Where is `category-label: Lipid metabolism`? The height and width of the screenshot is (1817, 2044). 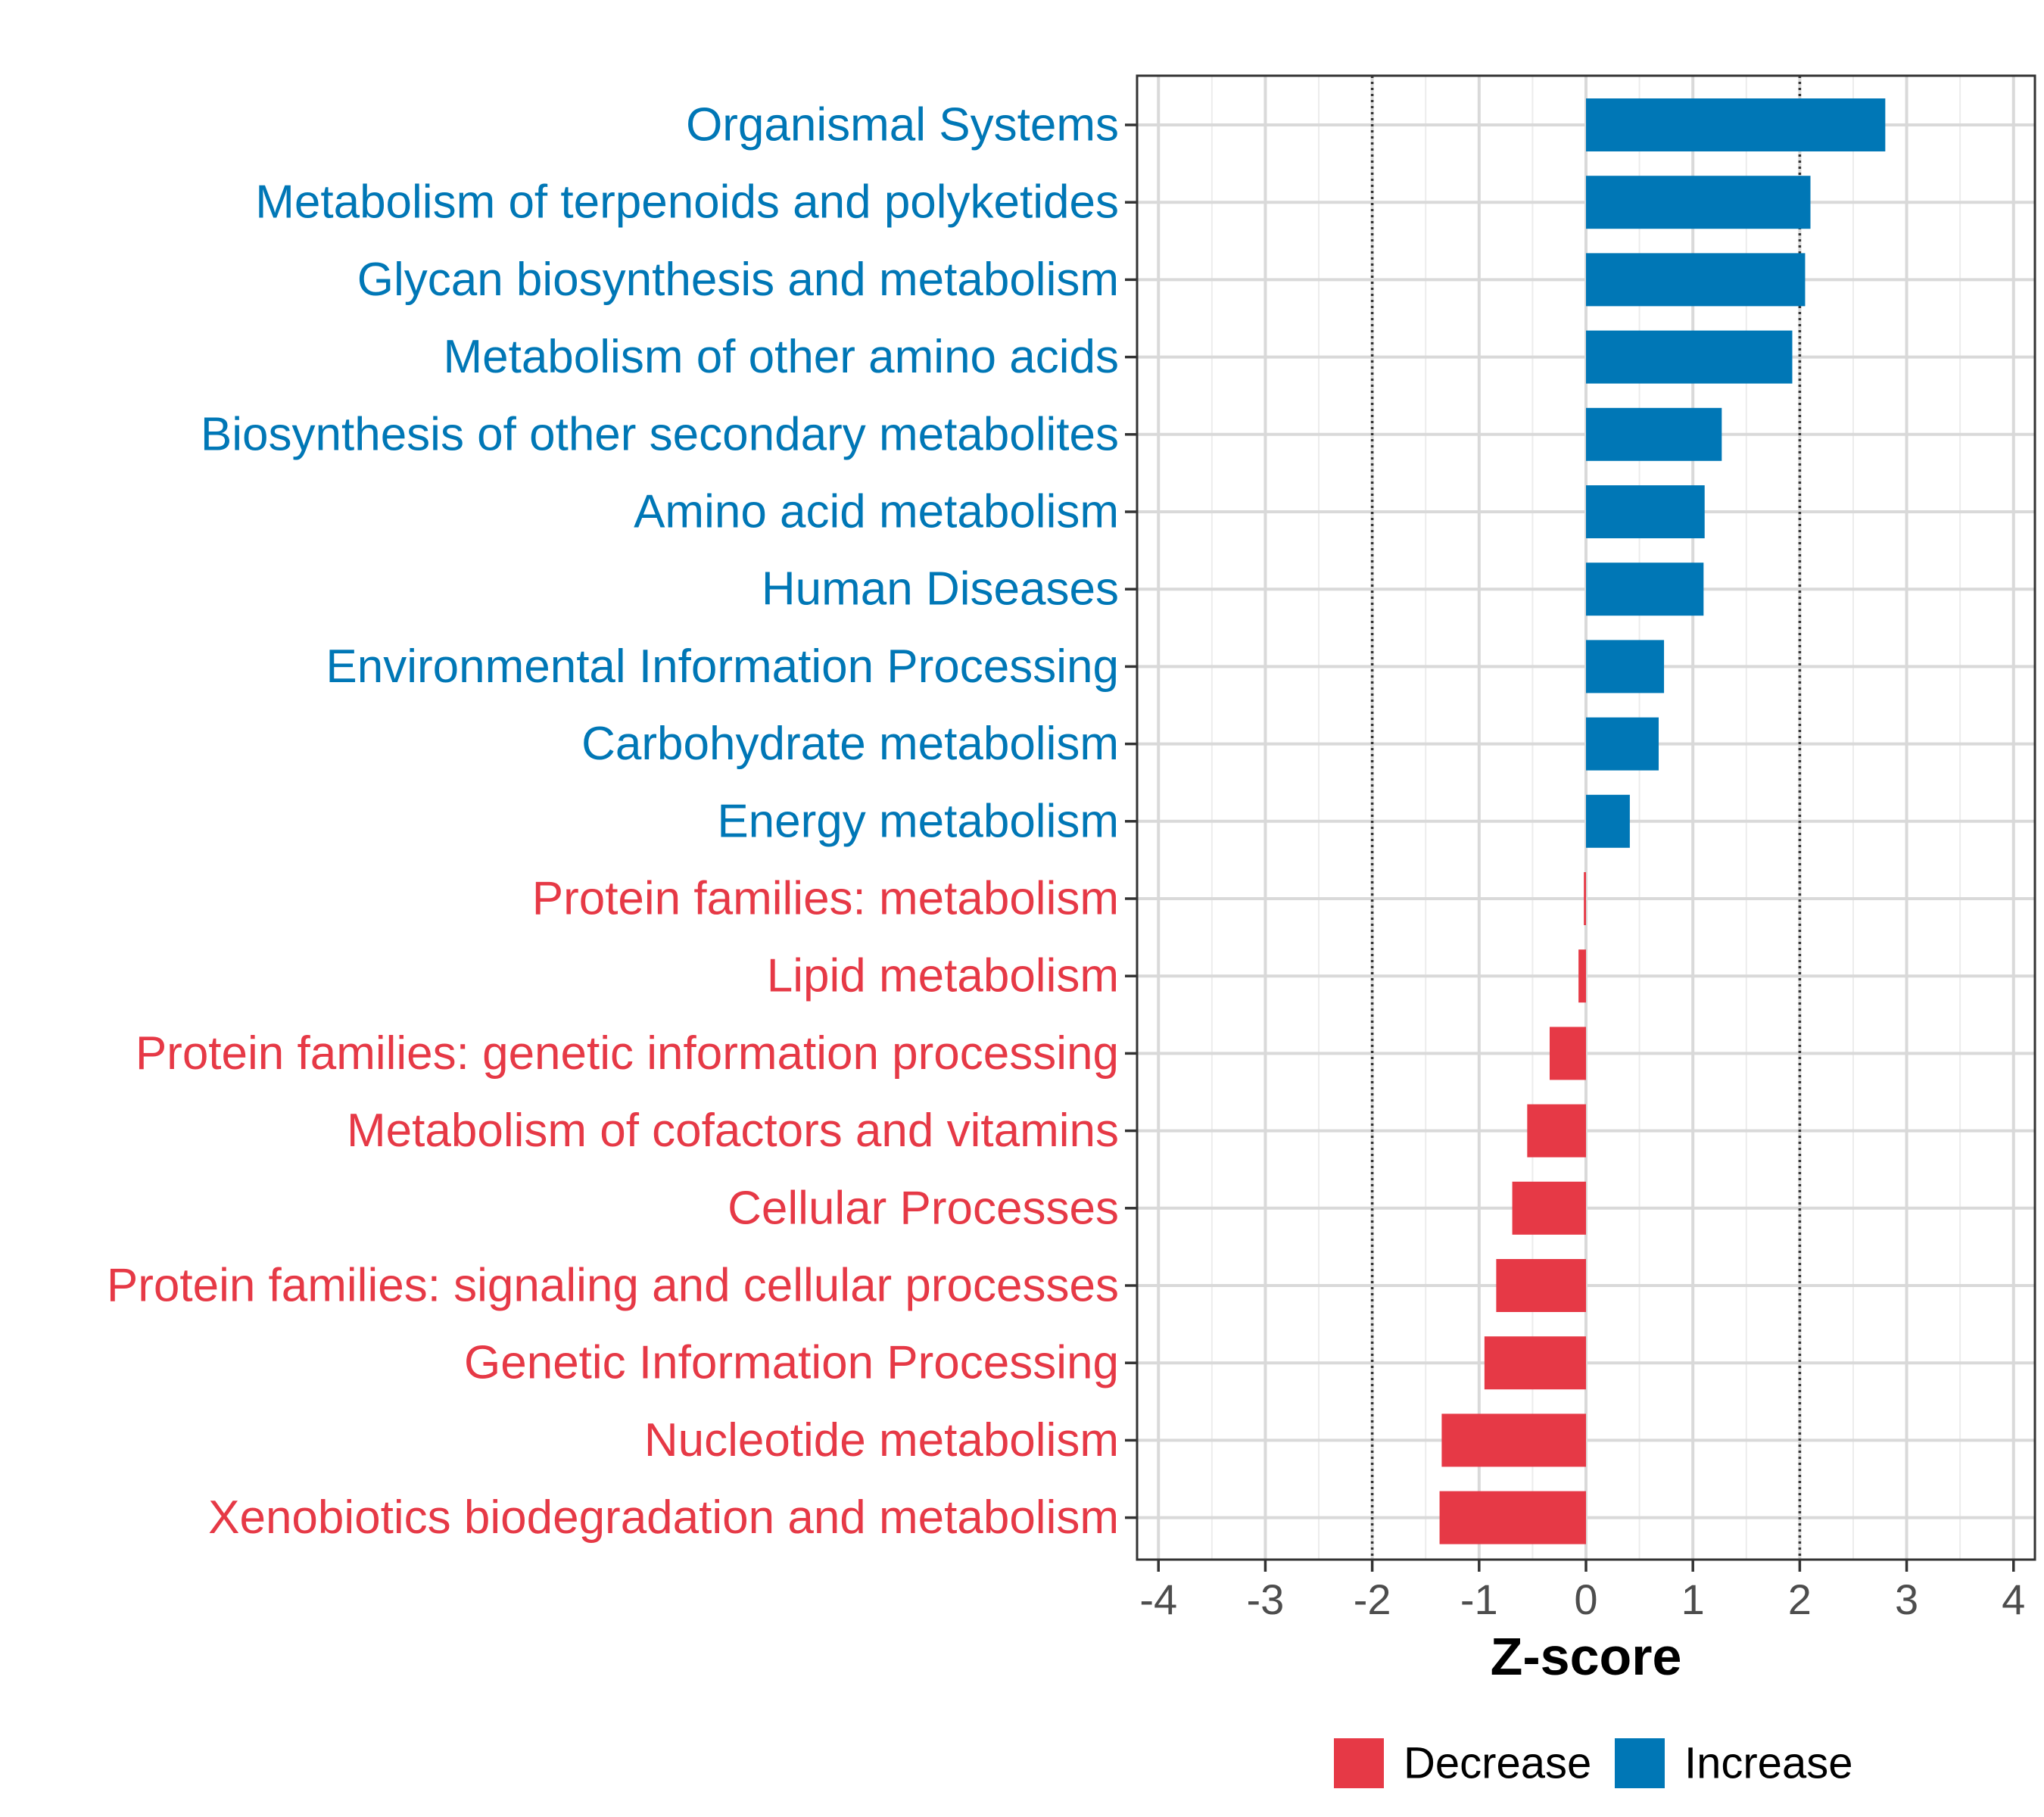
category-label: Lipid metabolism is located at coordinates (943, 976).